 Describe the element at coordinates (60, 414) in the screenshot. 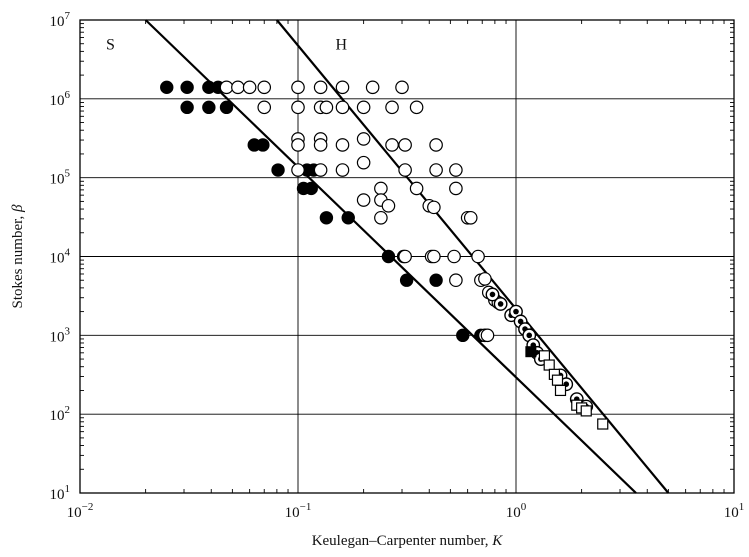

I see `y-tick-label: 10²` at that location.